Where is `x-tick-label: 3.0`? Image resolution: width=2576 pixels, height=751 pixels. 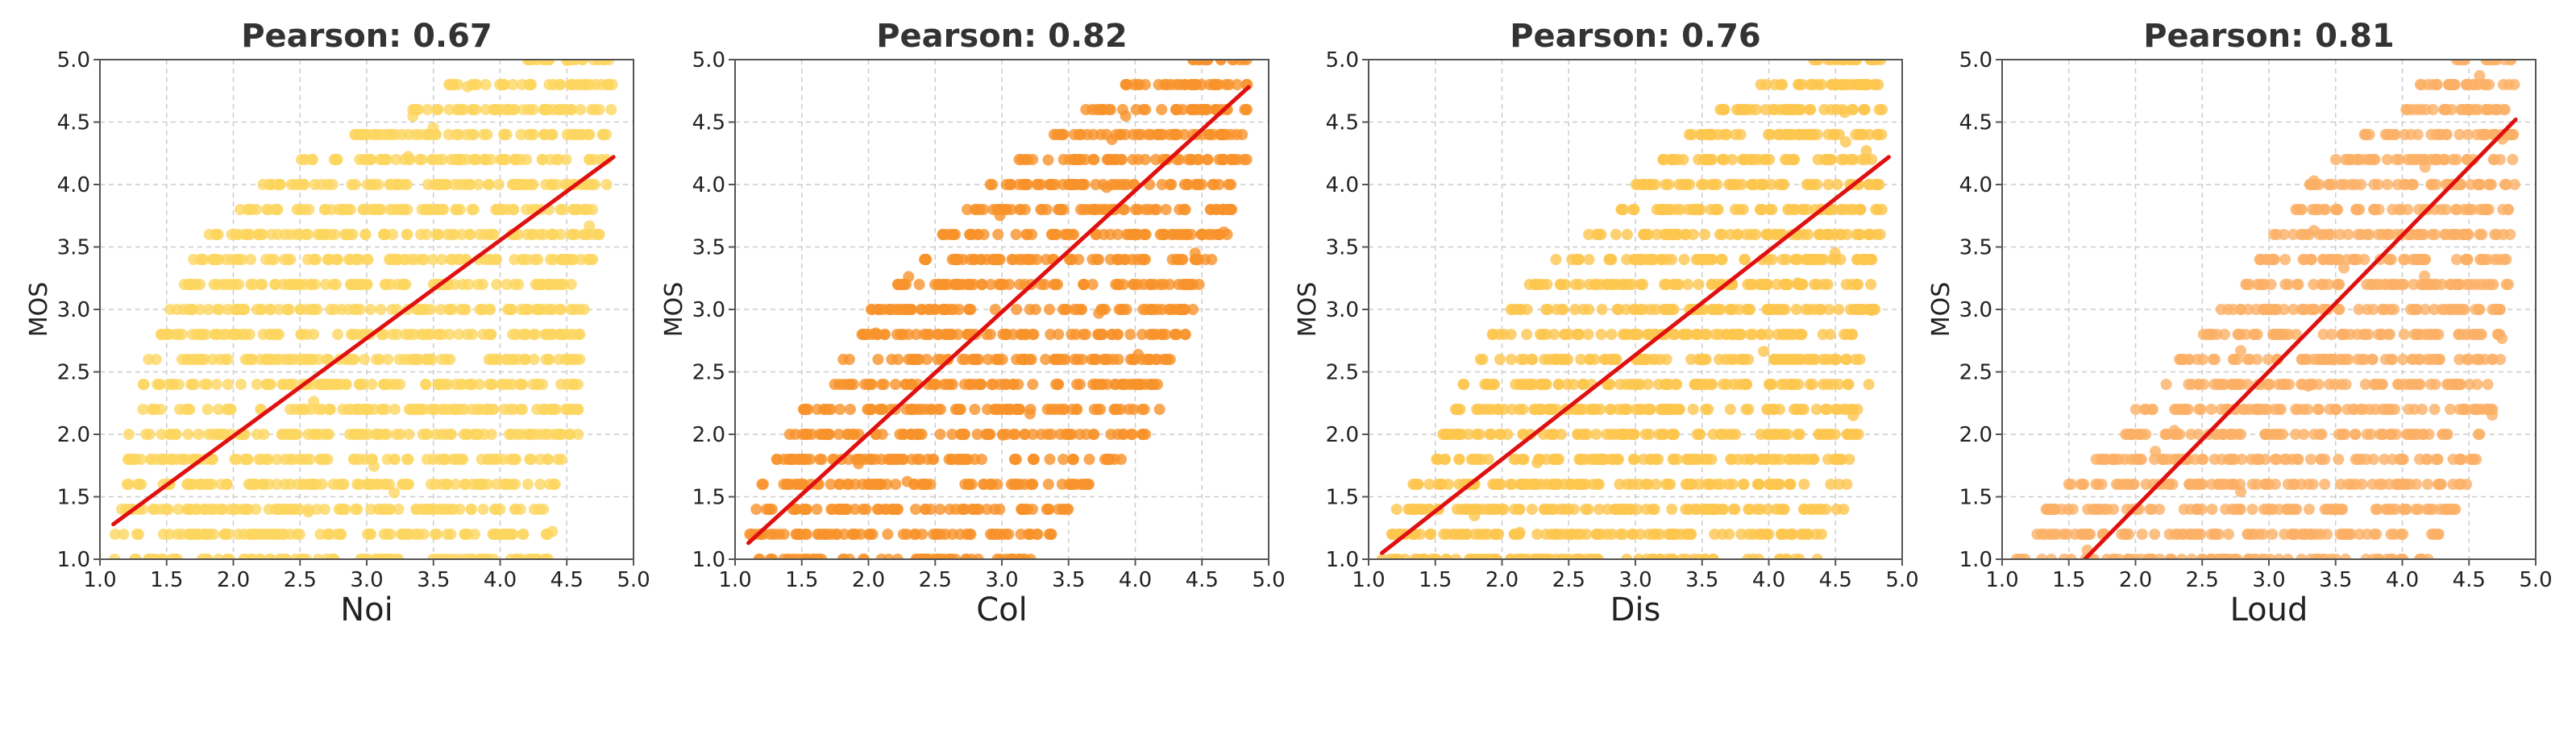 x-tick-label: 3.0 is located at coordinates (1635, 580).